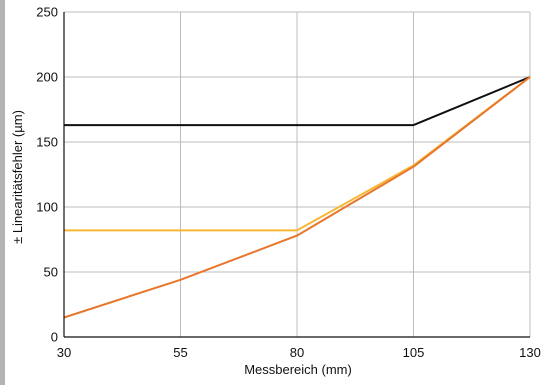 The width and height of the screenshot is (544, 385). I want to click on y-tick-label: 150, so click(47, 142).